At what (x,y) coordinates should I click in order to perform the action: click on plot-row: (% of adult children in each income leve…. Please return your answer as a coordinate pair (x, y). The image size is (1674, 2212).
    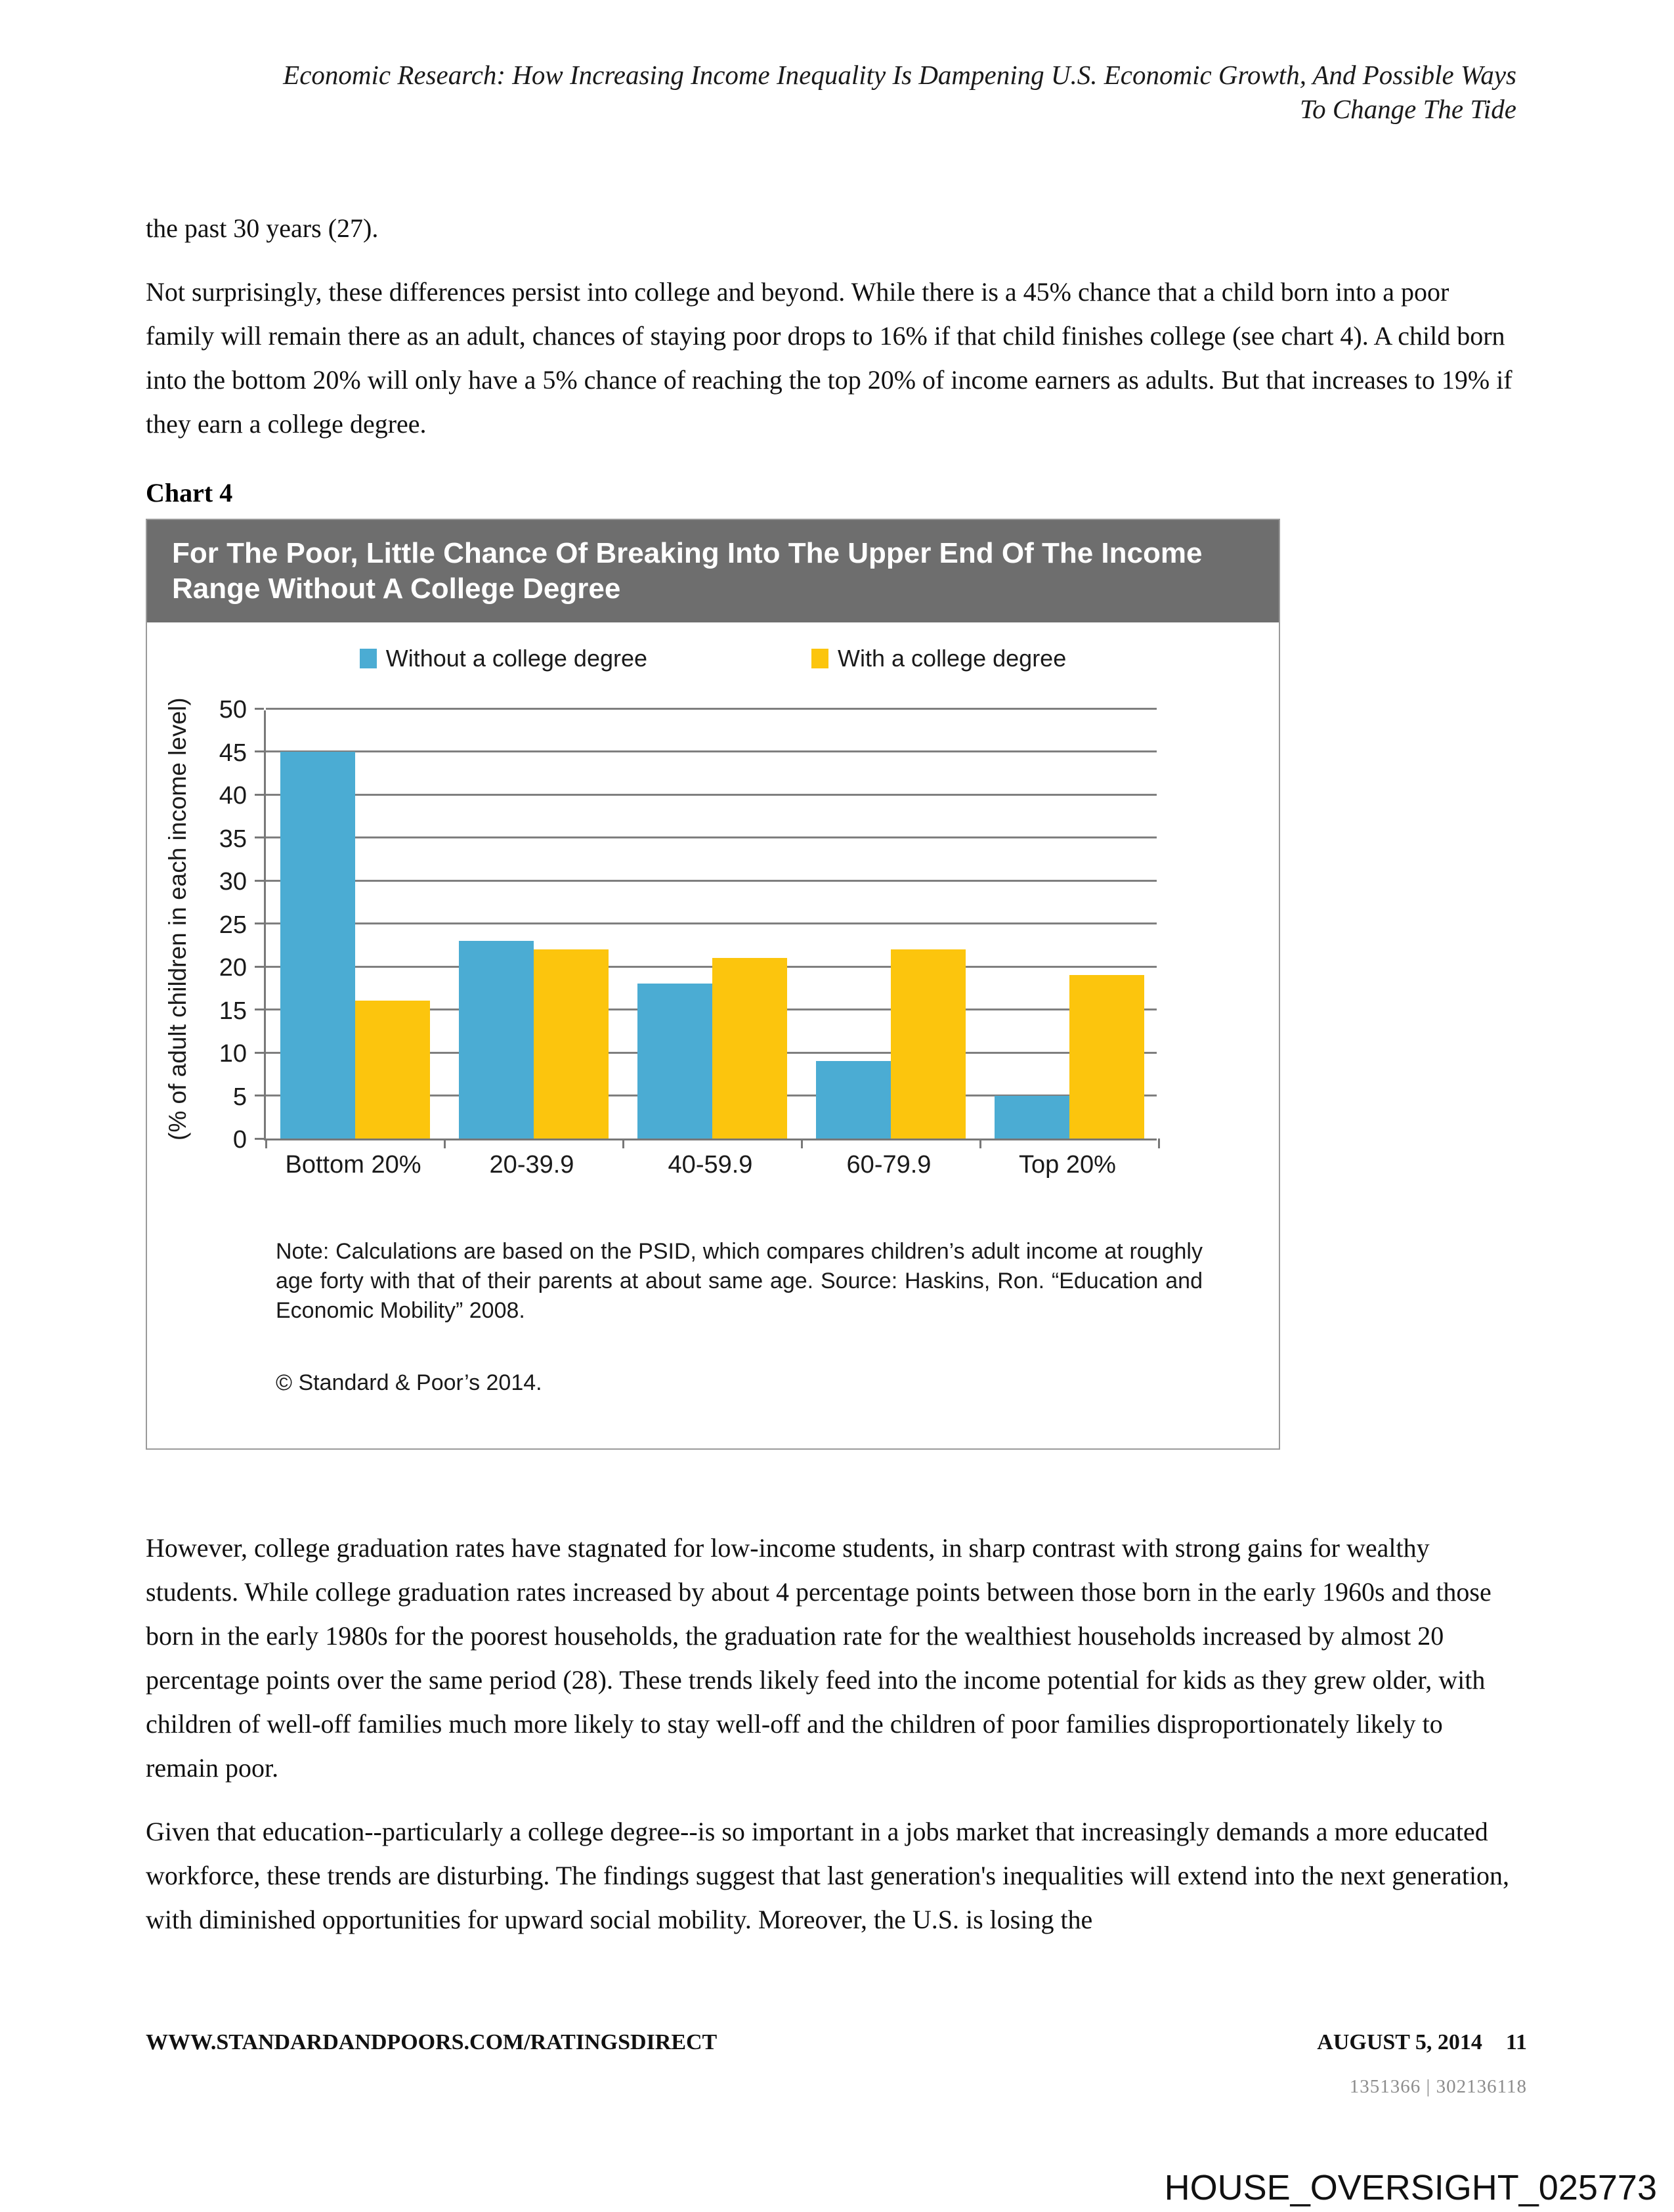
    Looking at the image, I should click on (721, 925).